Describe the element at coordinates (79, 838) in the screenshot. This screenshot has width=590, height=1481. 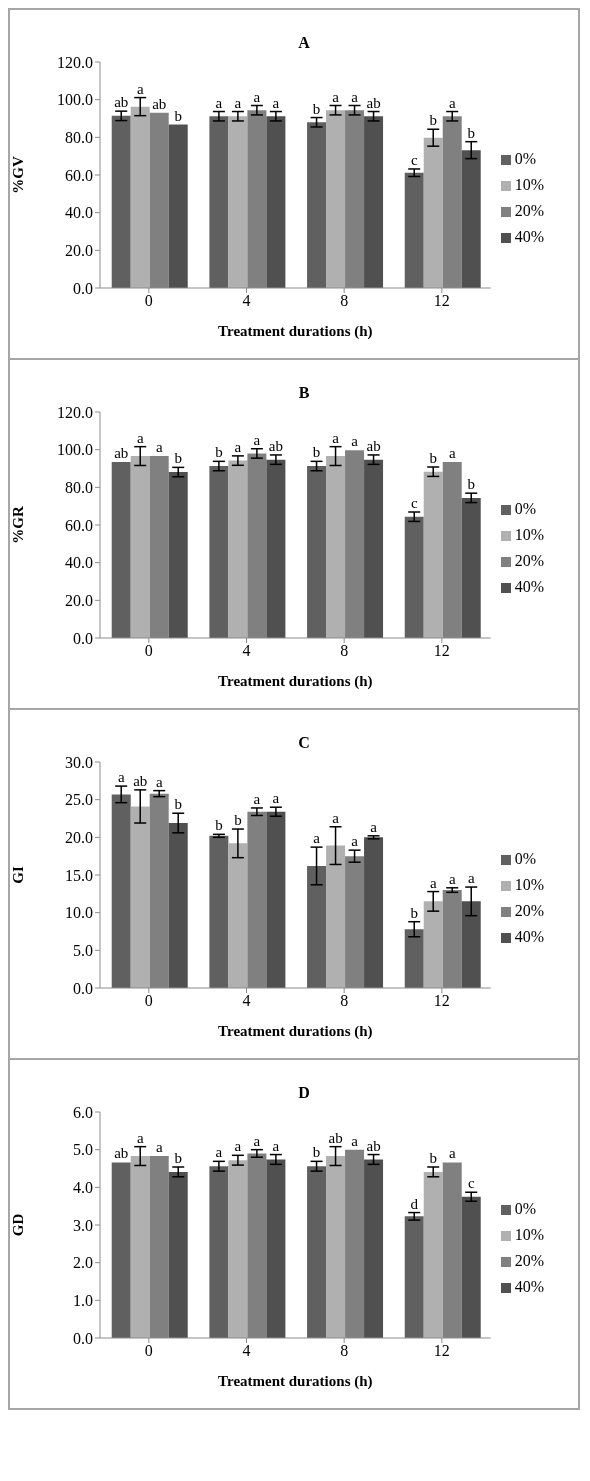
I see `y-tick-label: 20.0` at that location.